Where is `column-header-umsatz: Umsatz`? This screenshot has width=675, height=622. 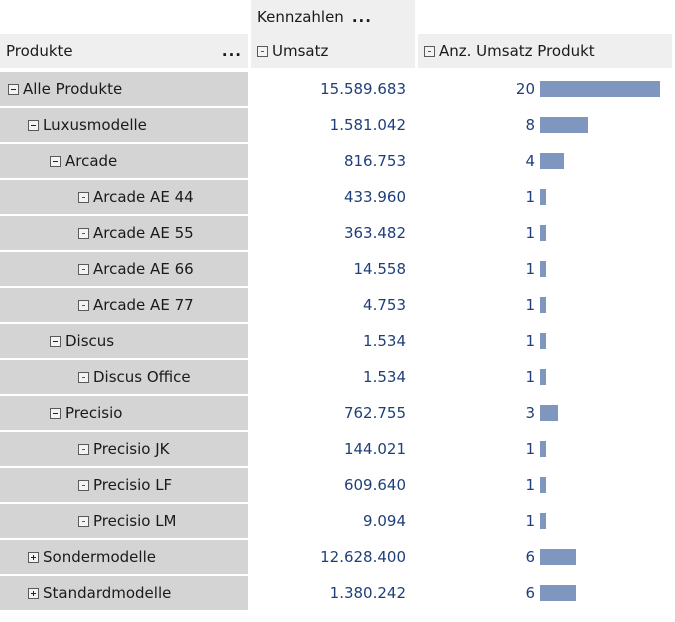 column-header-umsatz: Umsatz is located at coordinates (333, 51).